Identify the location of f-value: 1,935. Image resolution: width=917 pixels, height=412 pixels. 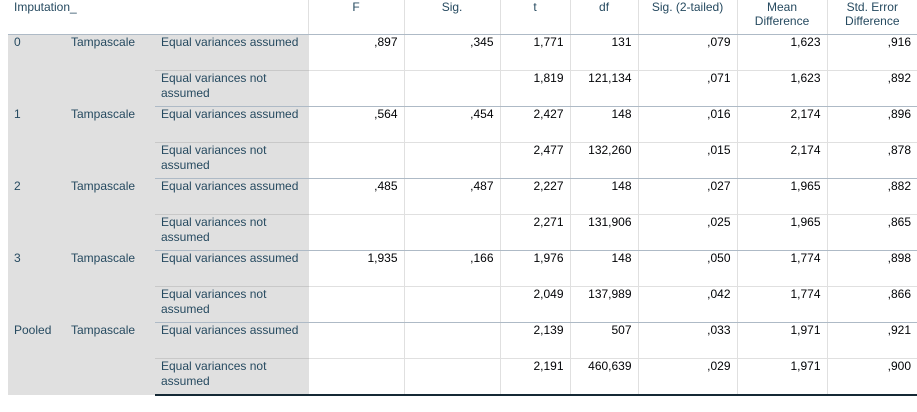
(356, 268).